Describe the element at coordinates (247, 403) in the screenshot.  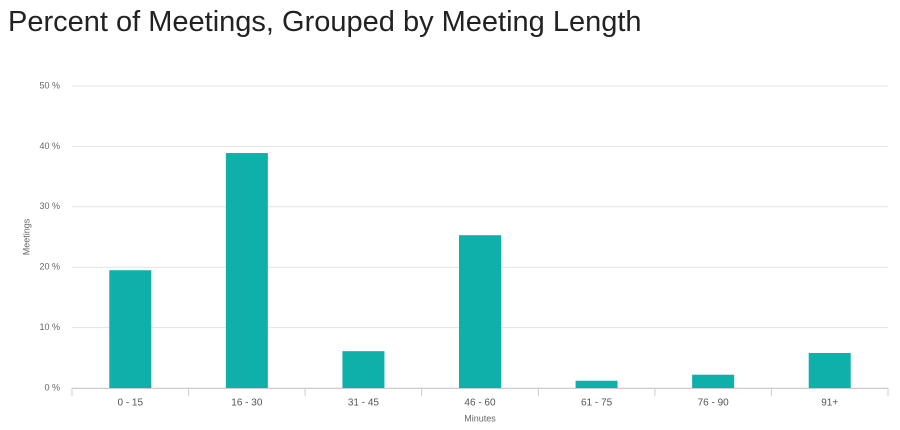
I see `x-tick-label: 16 - 30` at that location.